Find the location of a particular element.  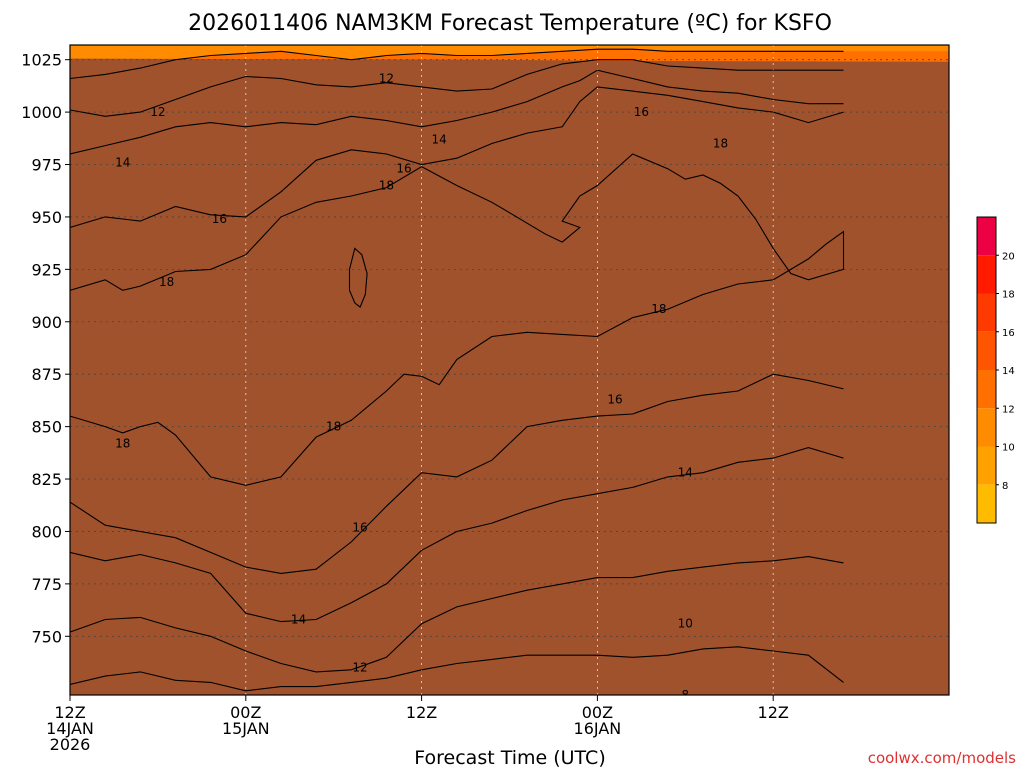

contour-label: 8 is located at coordinates (685, 695).